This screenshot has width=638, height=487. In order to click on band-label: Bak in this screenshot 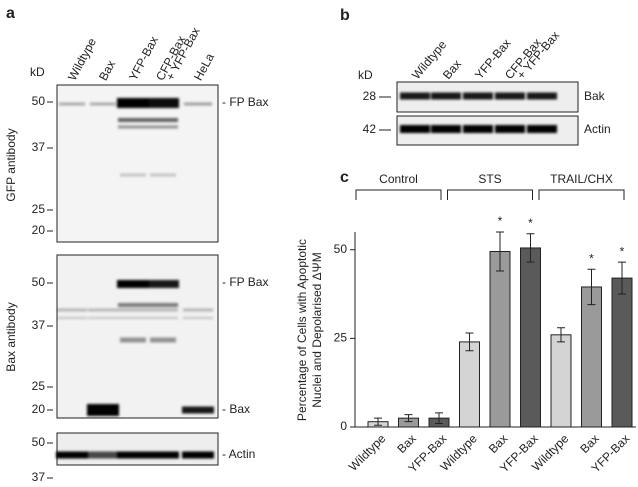, I will do `click(595, 96)`.